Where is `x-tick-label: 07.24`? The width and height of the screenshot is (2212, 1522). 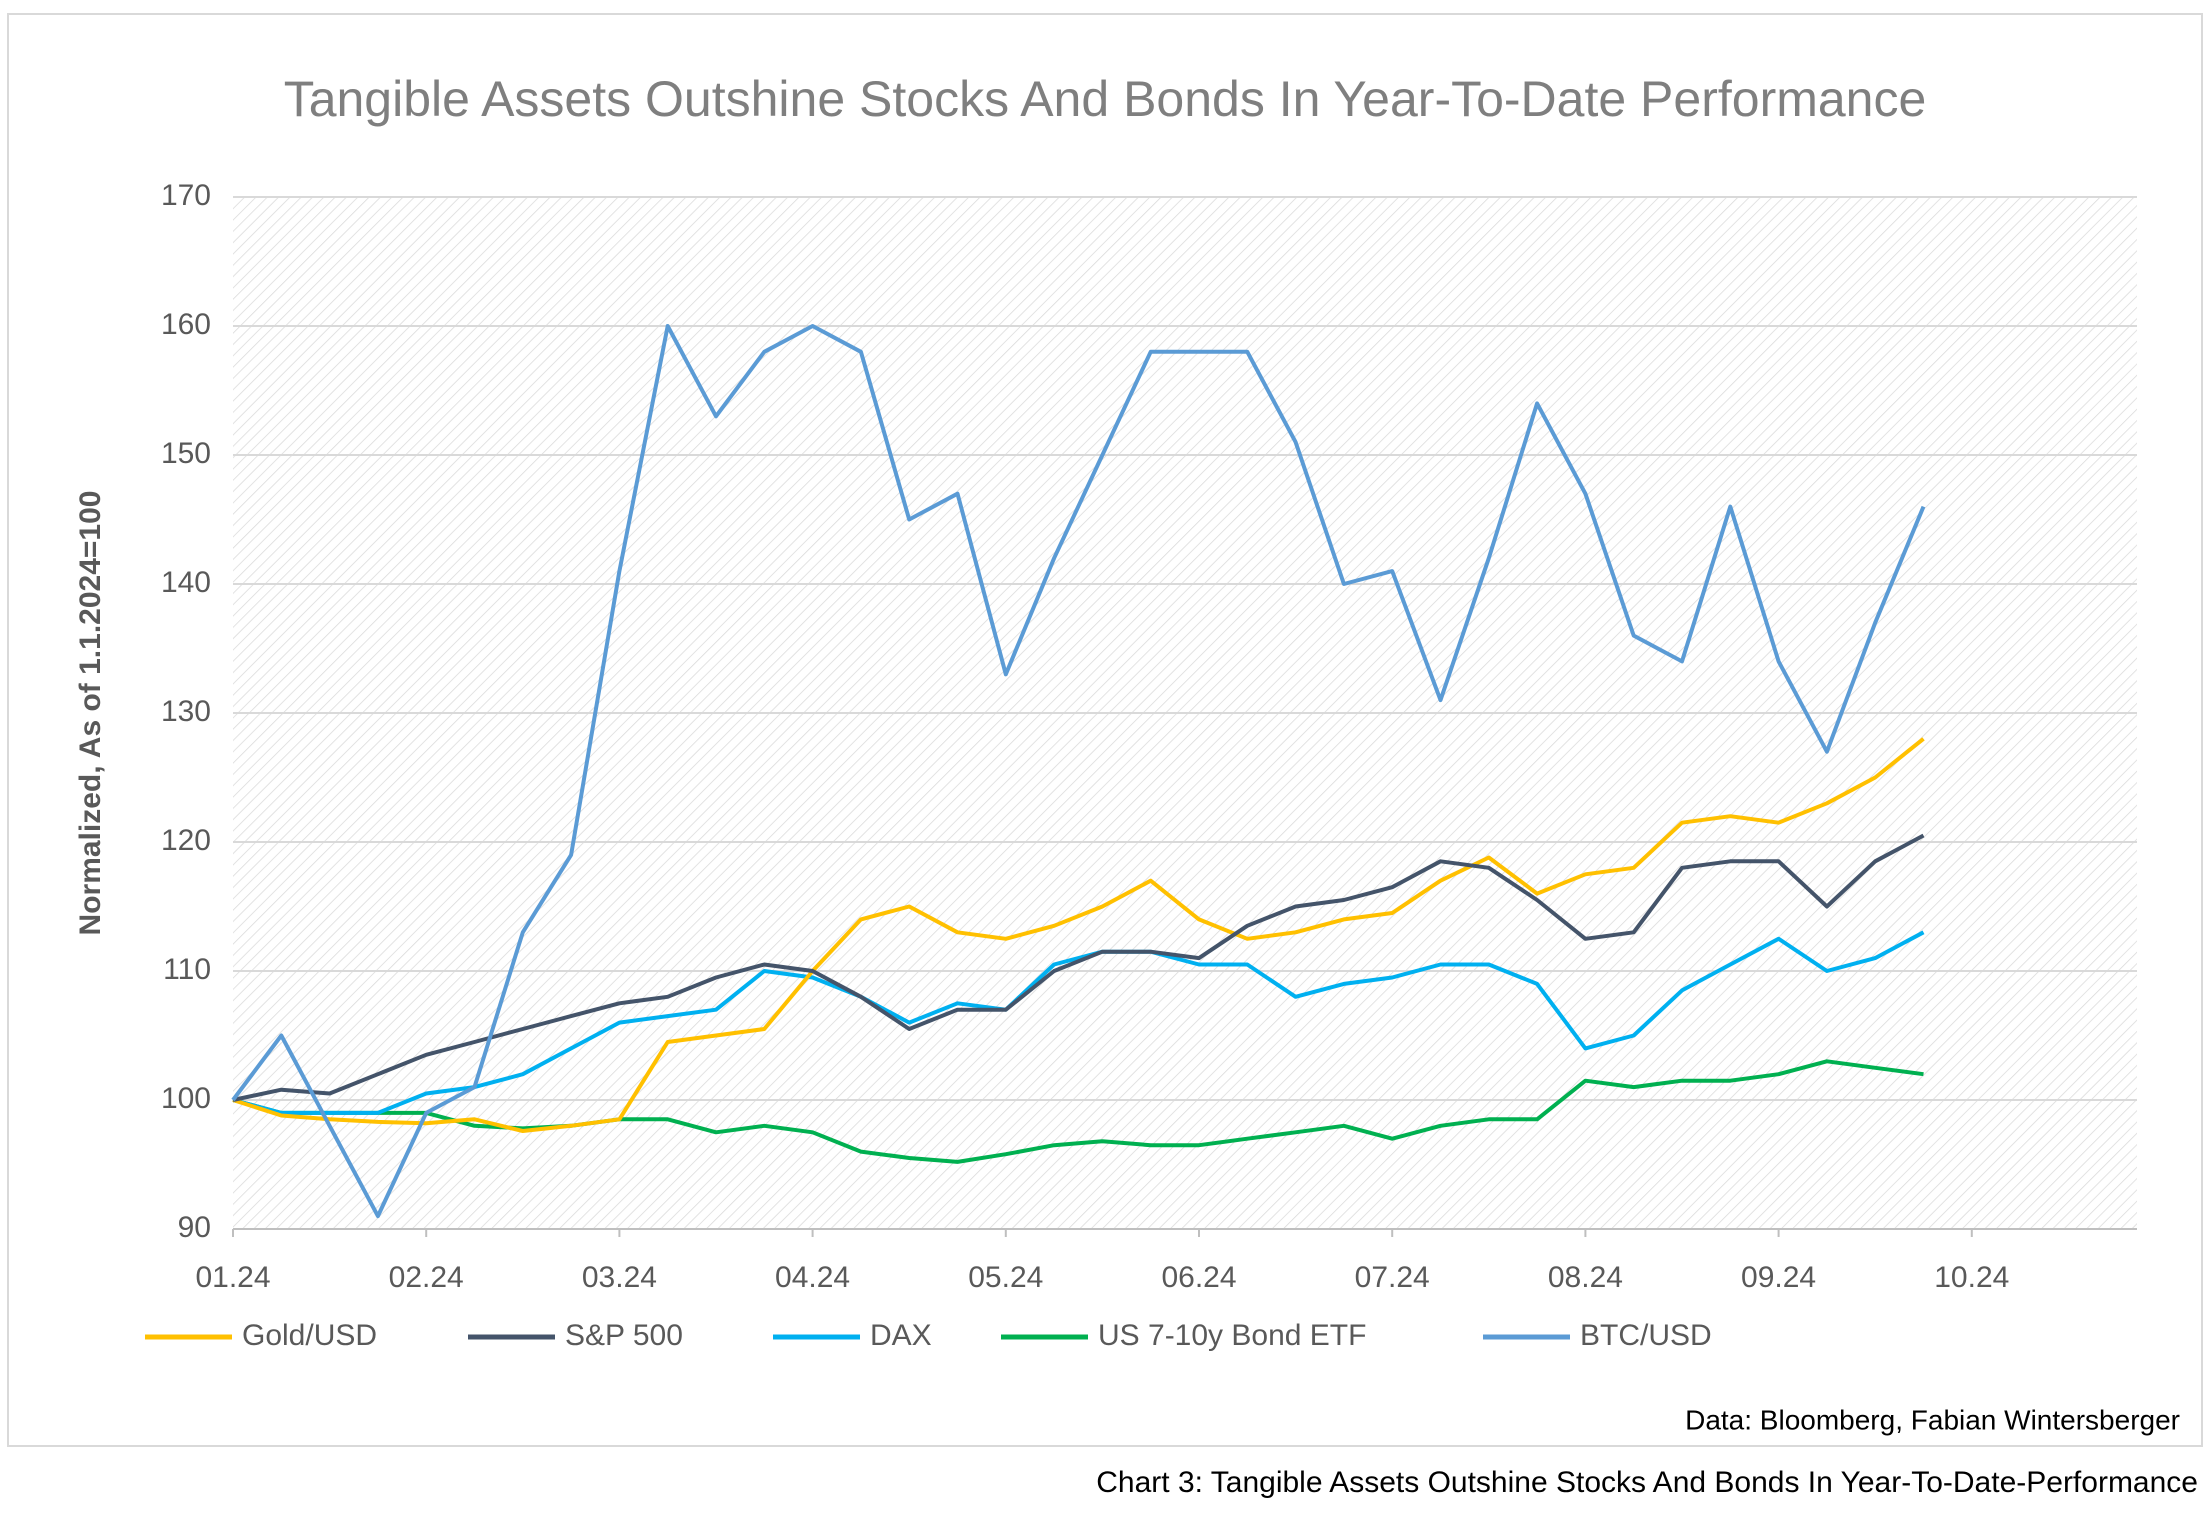
x-tick-label: 07.24 is located at coordinates (1392, 1277).